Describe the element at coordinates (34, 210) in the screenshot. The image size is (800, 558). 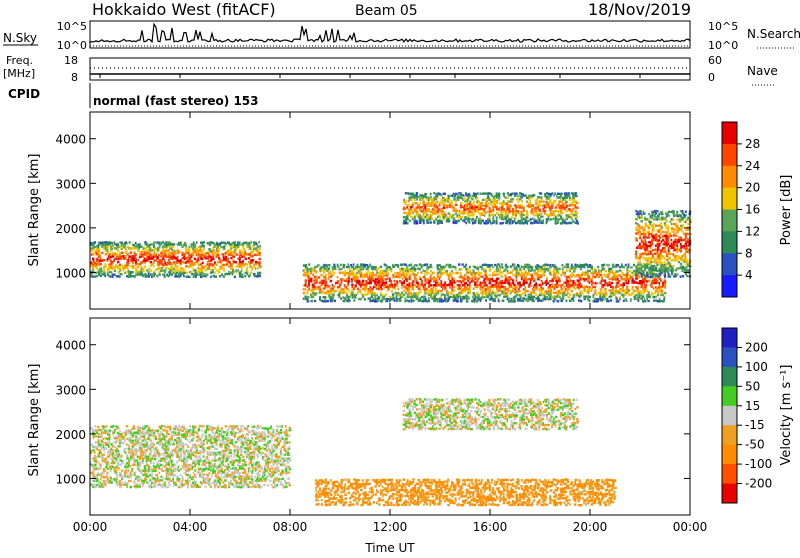
I see `power-ylabel: Slant Range [km]` at that location.